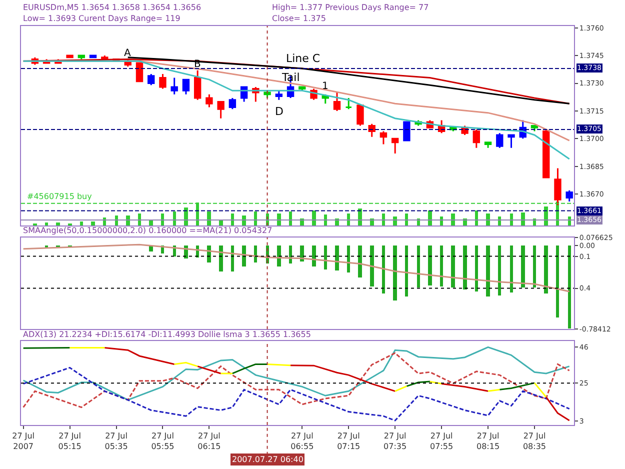 This screenshot has height=469, width=625. What do you see at coordinates (268, 459) in the screenshot?
I see `ref-line-label: 2007.07.27 06:40` at bounding box center [268, 459].